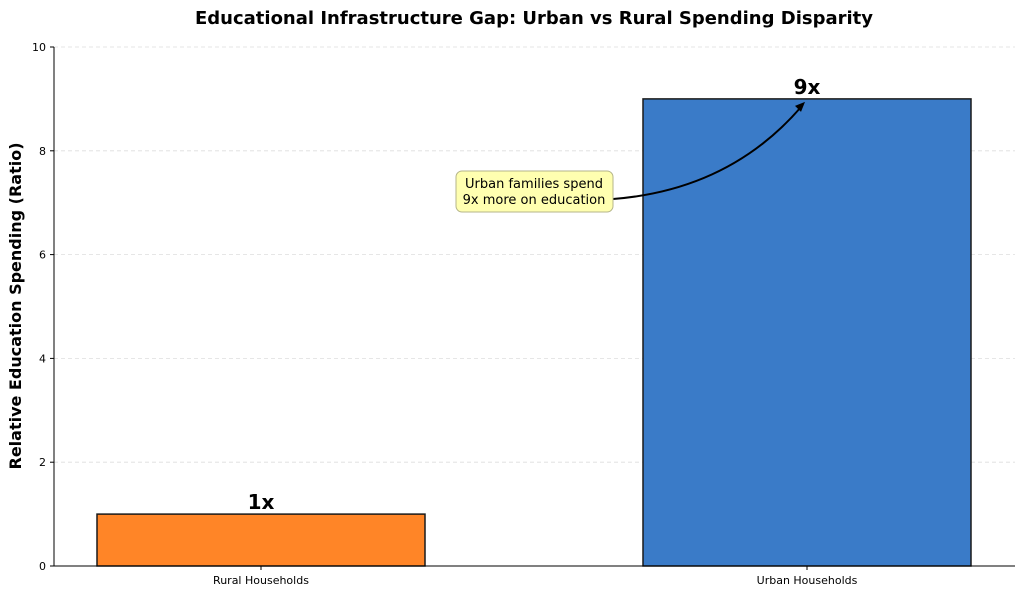 Image resolution: width=1024 pixels, height=599 pixels. What do you see at coordinates (15, 305) in the screenshot?
I see `y-axis-label: Relative Education Spending (Ratio)` at bounding box center [15, 305].